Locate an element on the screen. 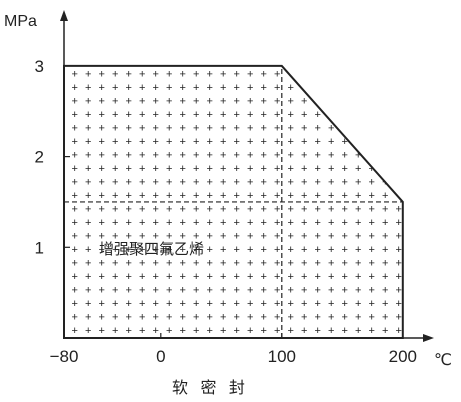 Image resolution: width=461 pixels, height=402 pixels. x-tick-label: 0 is located at coordinates (160, 356).